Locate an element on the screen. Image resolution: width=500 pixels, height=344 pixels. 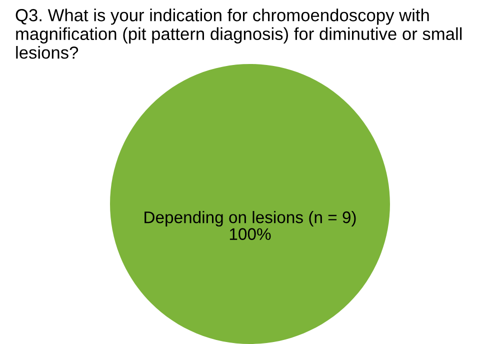
chart-title: Q3. What is your indication for chromoendoscopy with magnification (pit pattern diagnosis) for diminutive or small lesions? is located at coordinates (239, 33).